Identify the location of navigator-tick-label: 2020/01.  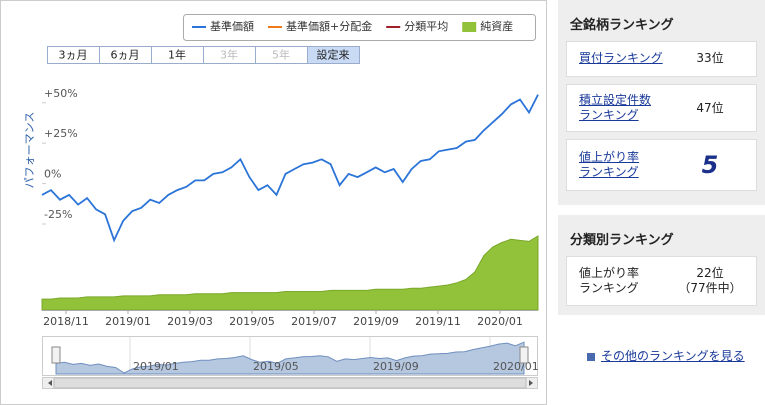
(516, 366).